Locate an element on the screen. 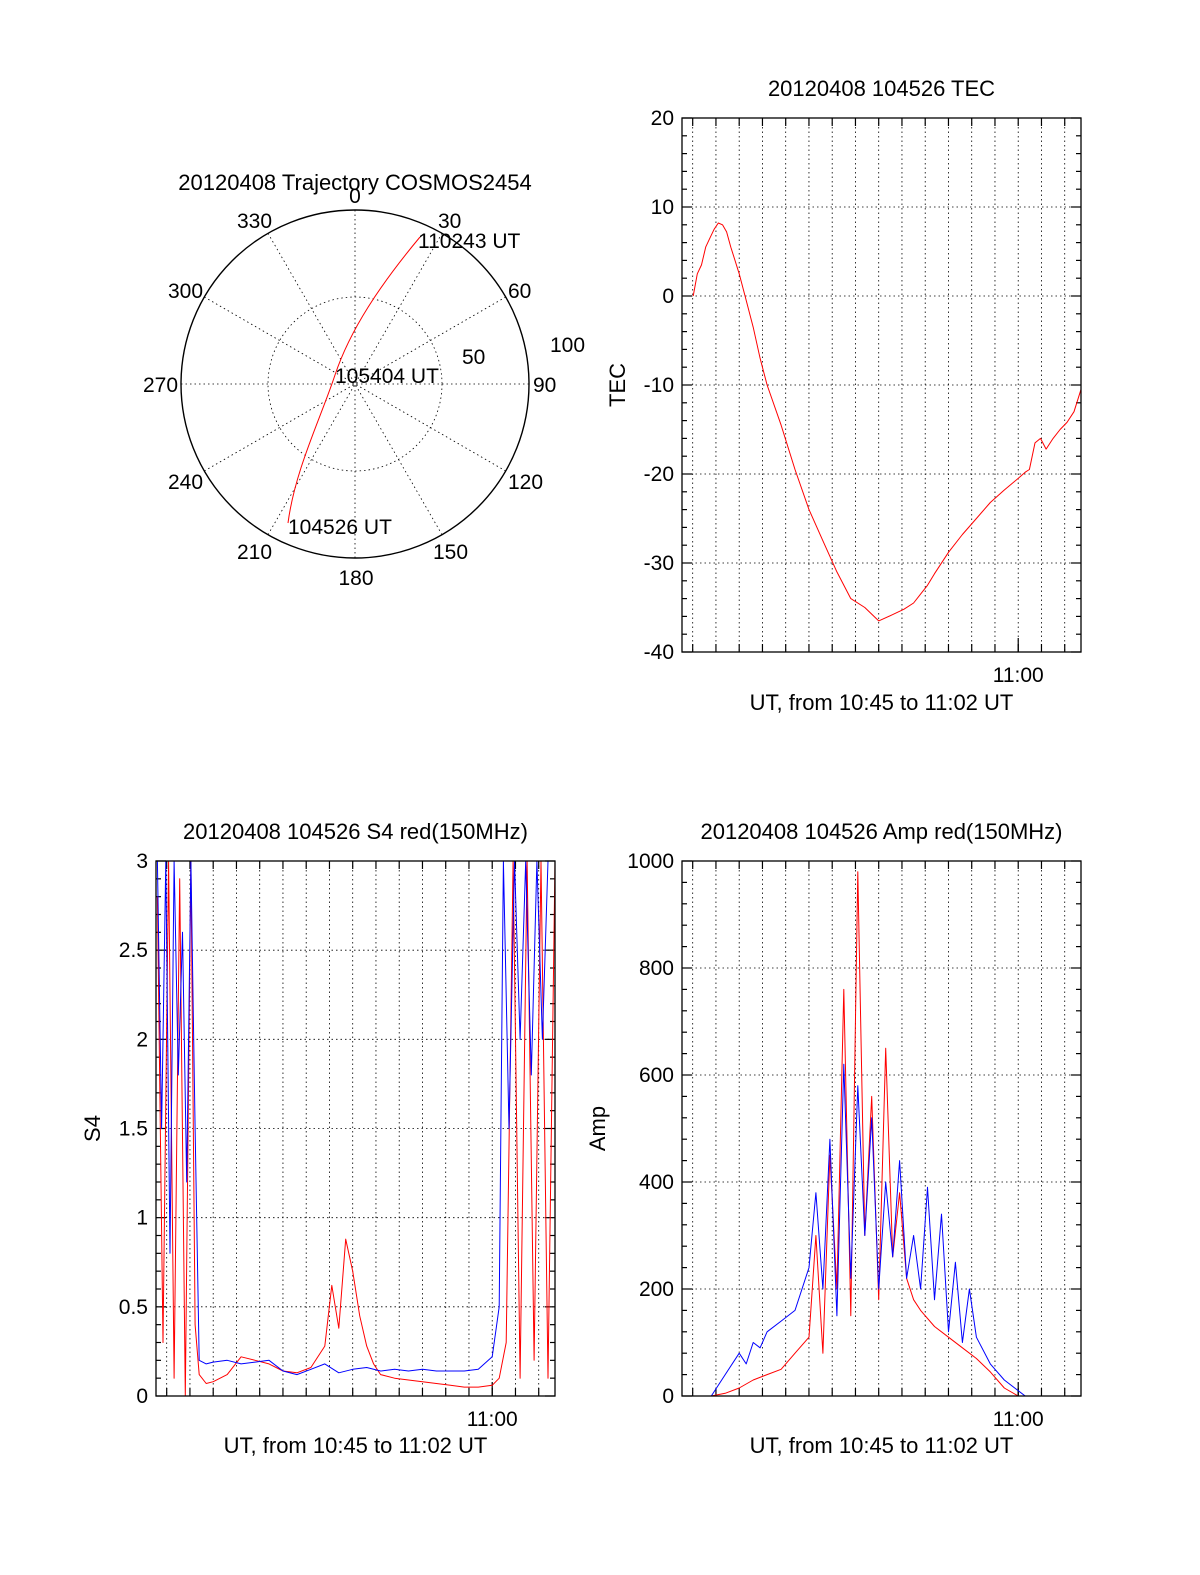  tec-y-tick-label: 20 is located at coordinates (662, 118).